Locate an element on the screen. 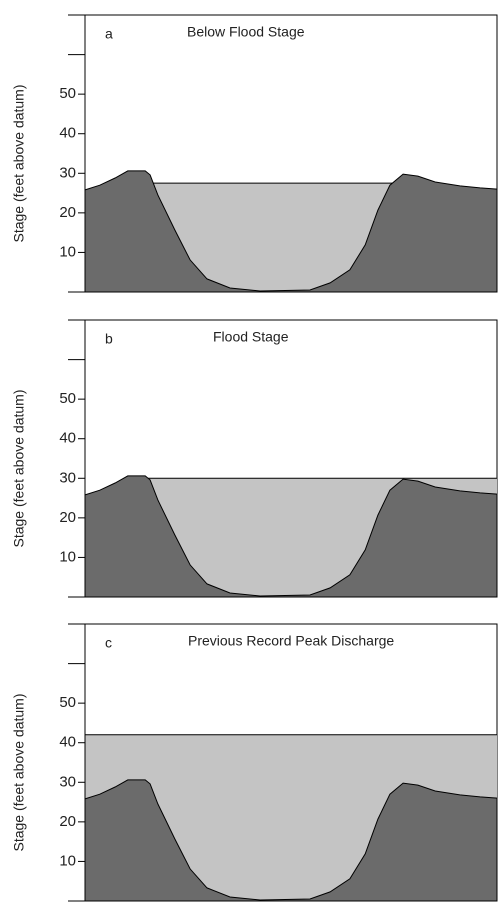  panel-letter: b is located at coordinates (109, 339).